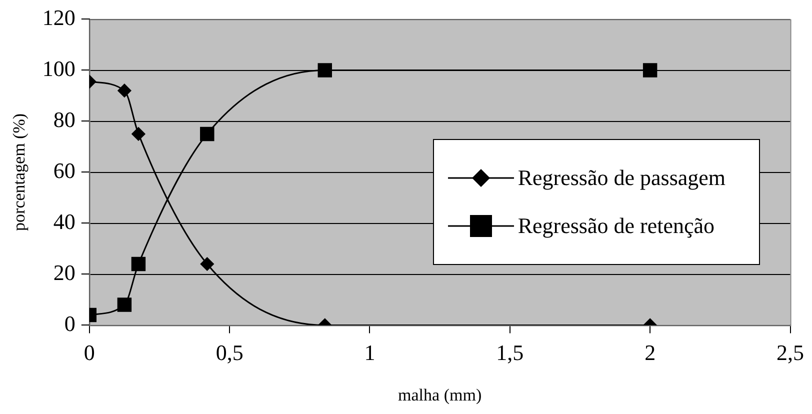  What do you see at coordinates (19, 172) in the screenshot?
I see `y-axis-title: porcentagem (%)` at bounding box center [19, 172].